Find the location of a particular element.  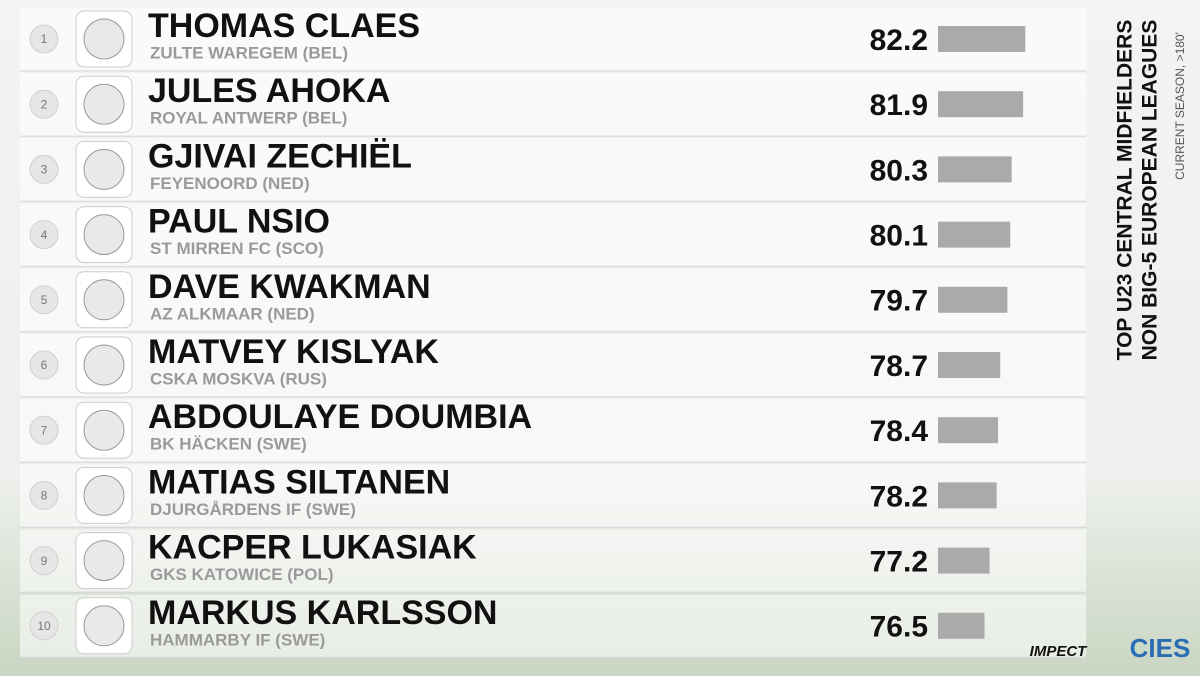

rank: 1 is located at coordinates (44, 39).